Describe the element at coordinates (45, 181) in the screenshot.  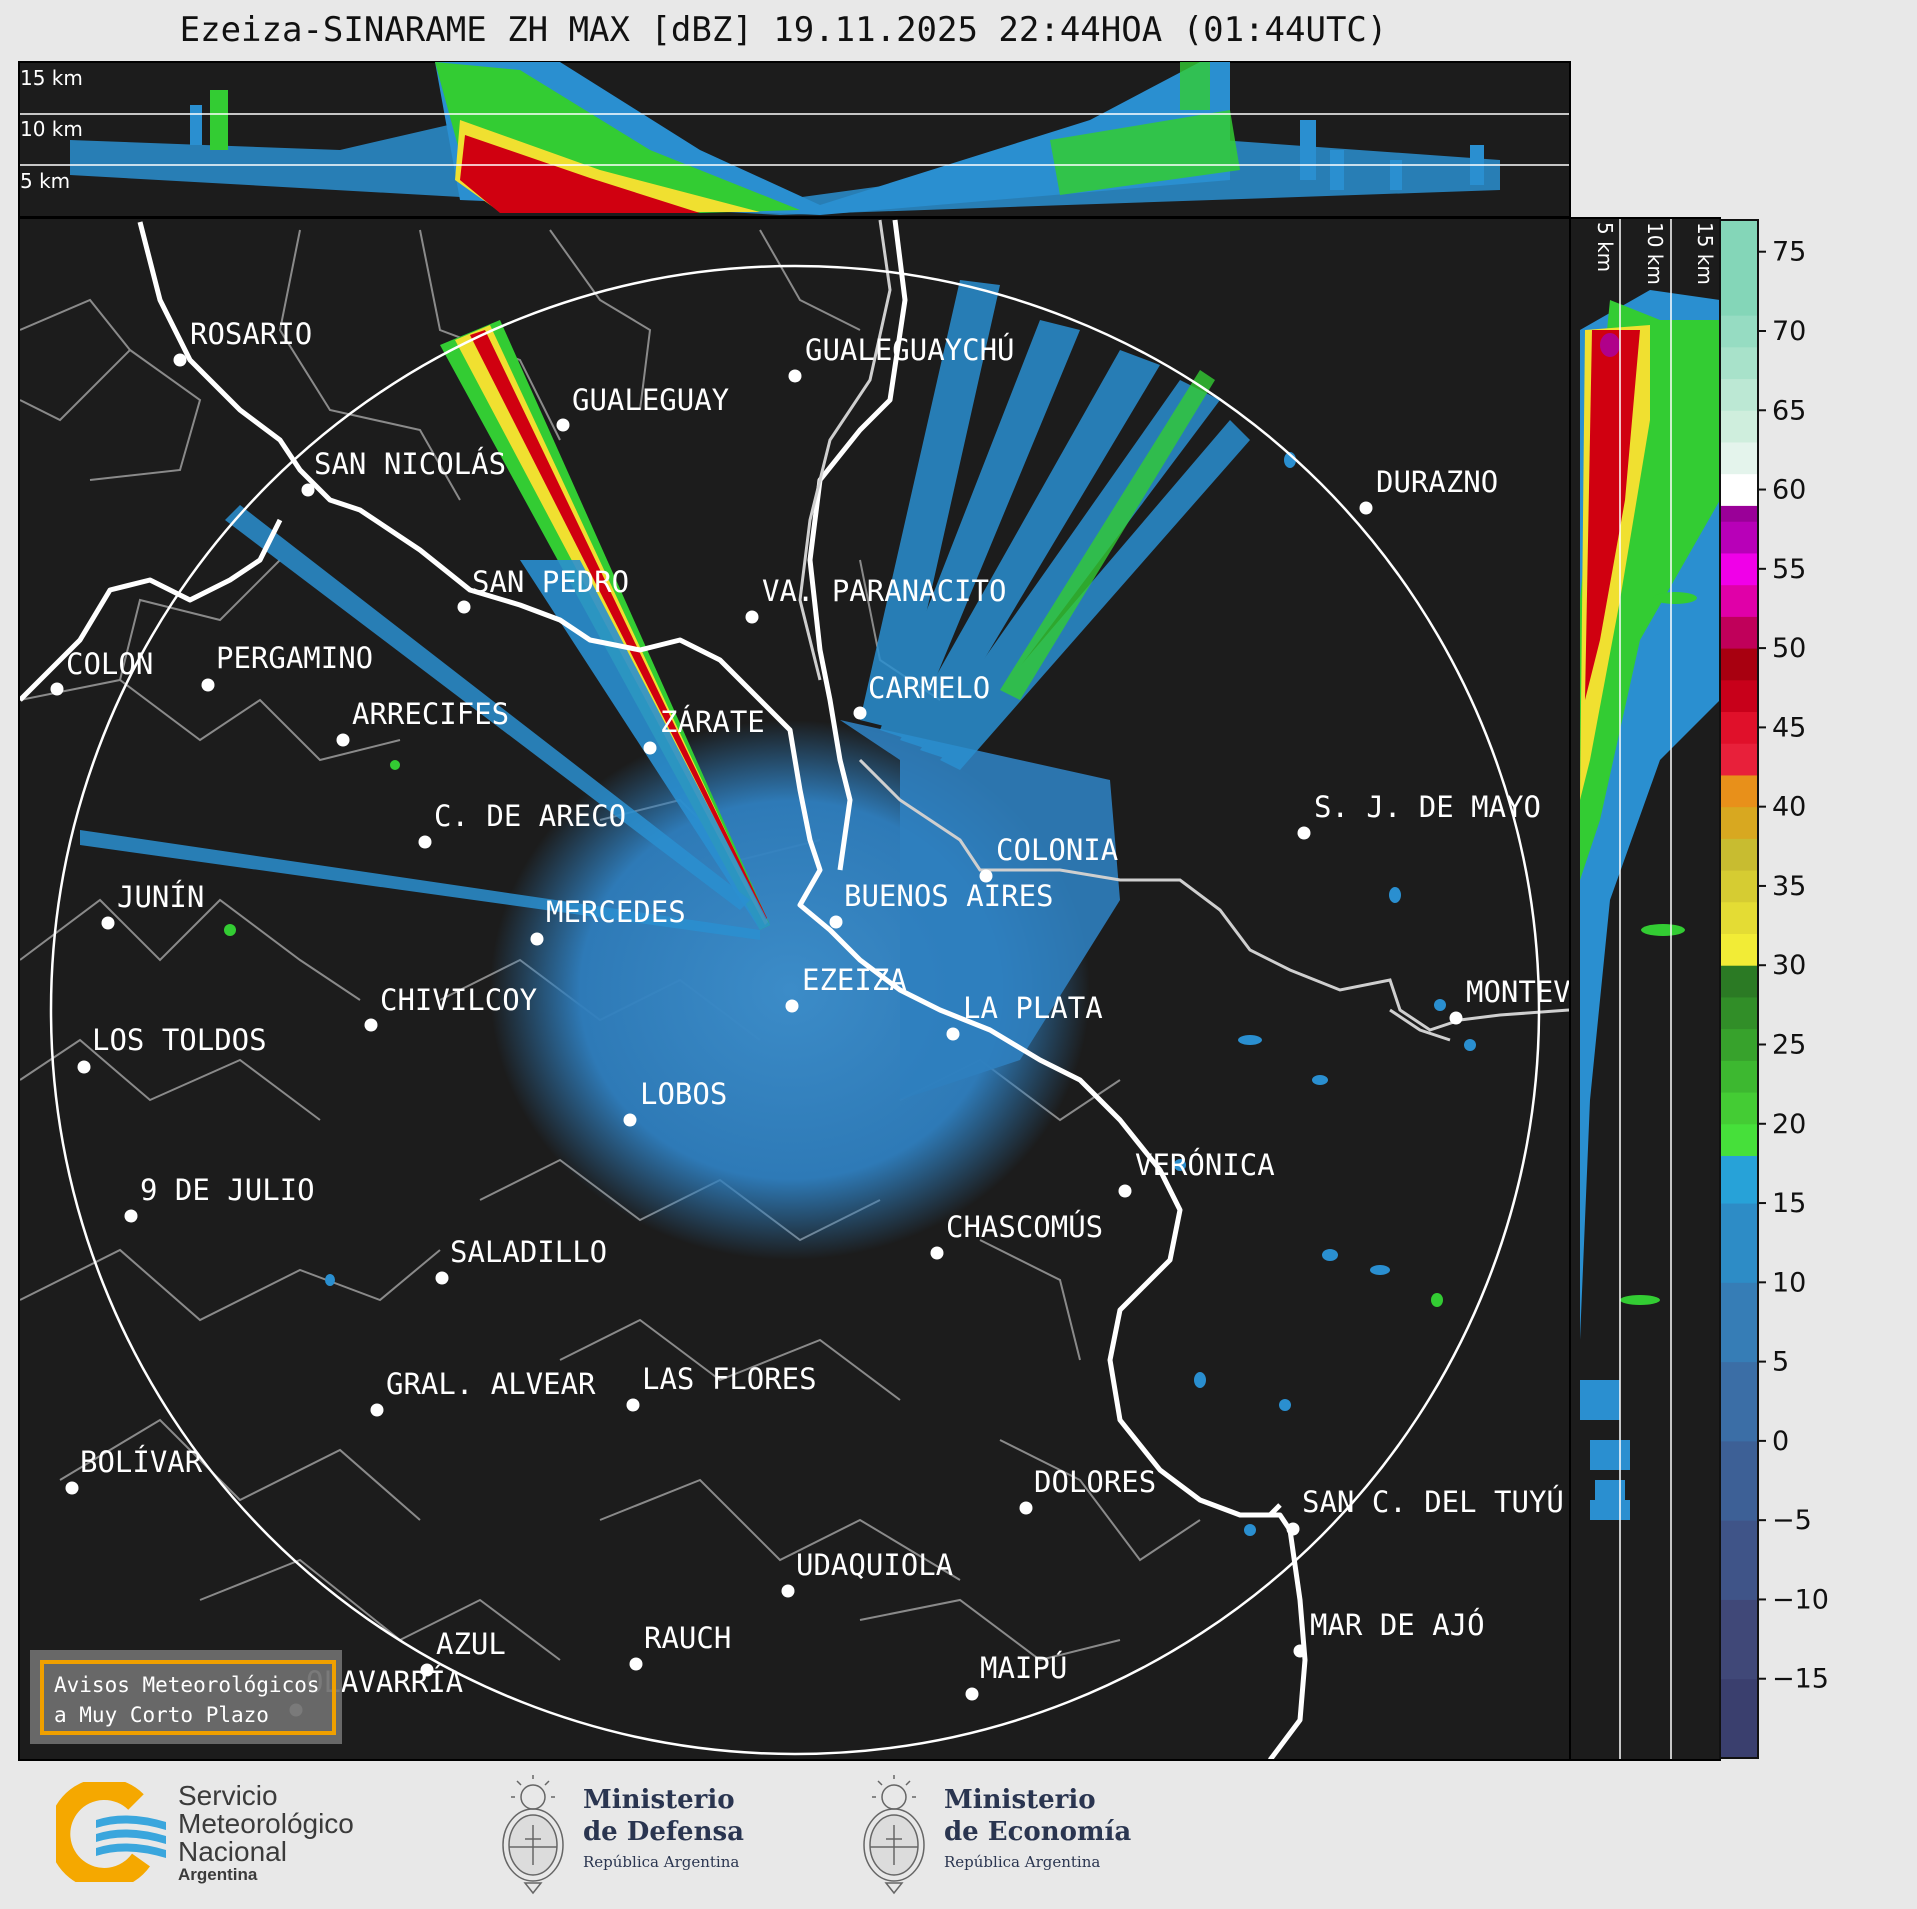
I see `altitude-label-5km: 5 km` at that location.